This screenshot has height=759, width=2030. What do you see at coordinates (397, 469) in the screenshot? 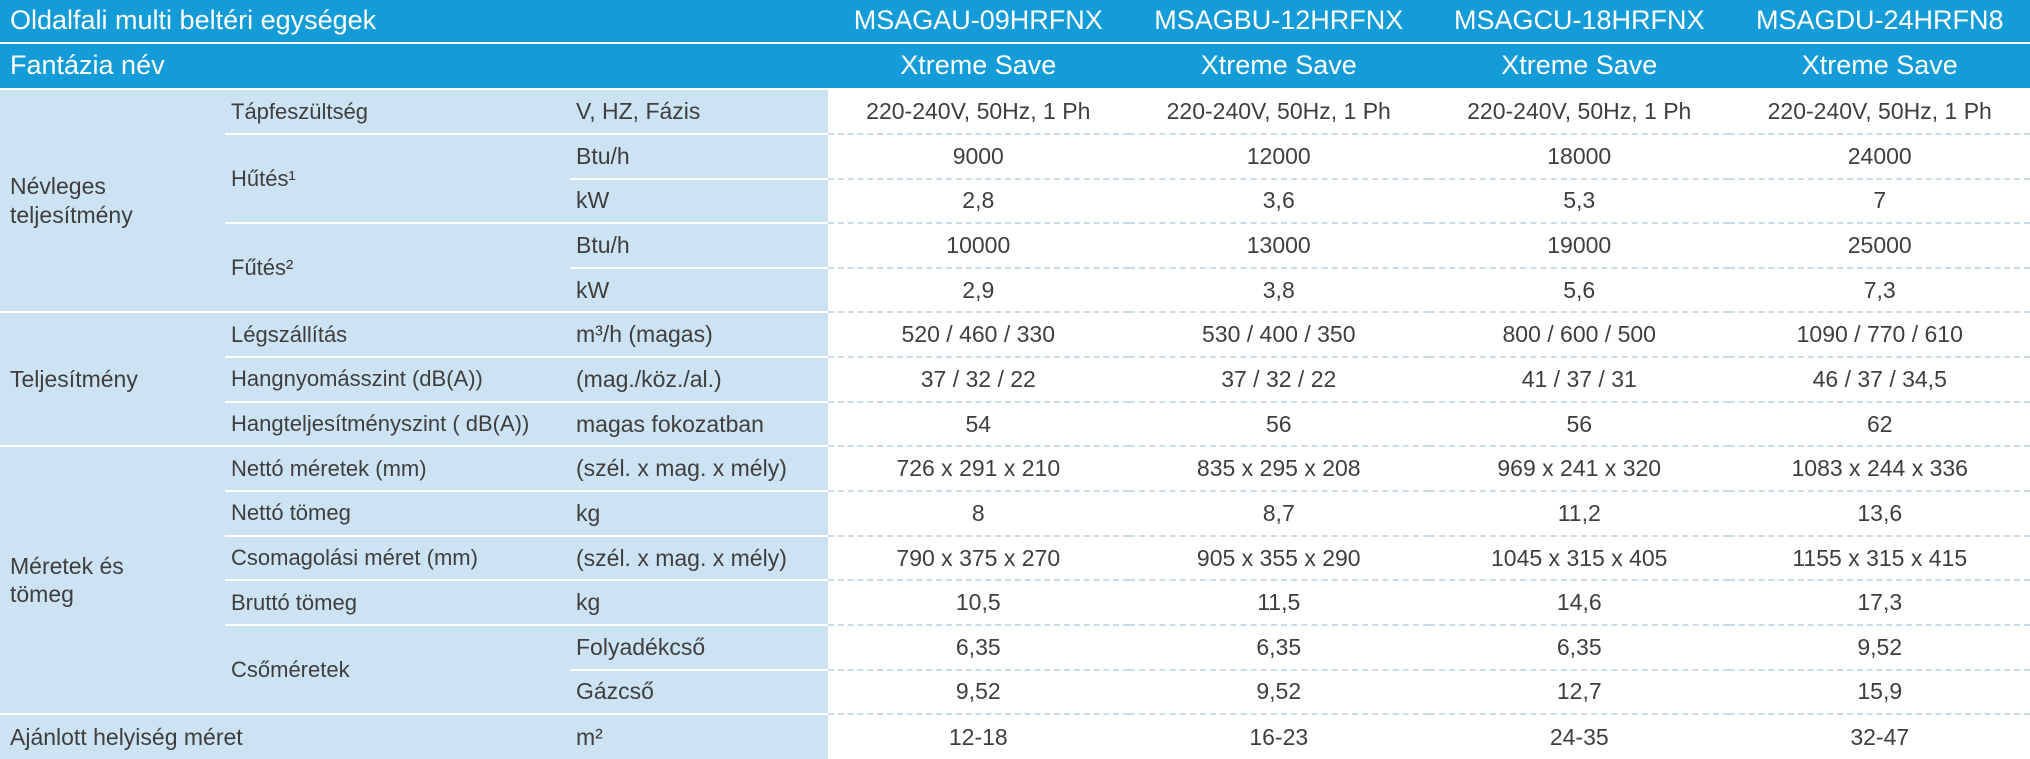
I see `label-netto-meretek: Nettó méretek (mm)` at bounding box center [397, 469].